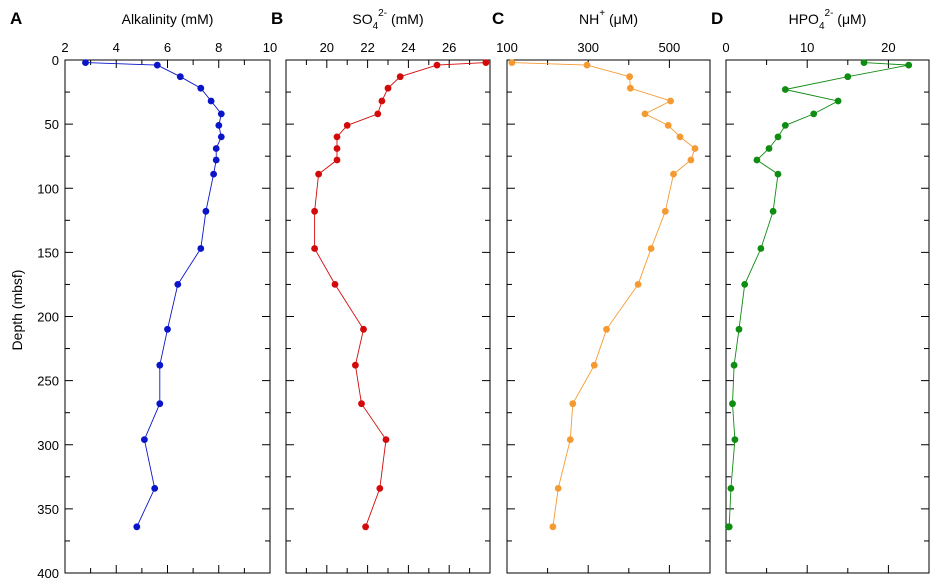 The height and width of the screenshot is (584, 941). What do you see at coordinates (367, 47) in the screenshot?
I see `x-tick-label: 22` at bounding box center [367, 47].